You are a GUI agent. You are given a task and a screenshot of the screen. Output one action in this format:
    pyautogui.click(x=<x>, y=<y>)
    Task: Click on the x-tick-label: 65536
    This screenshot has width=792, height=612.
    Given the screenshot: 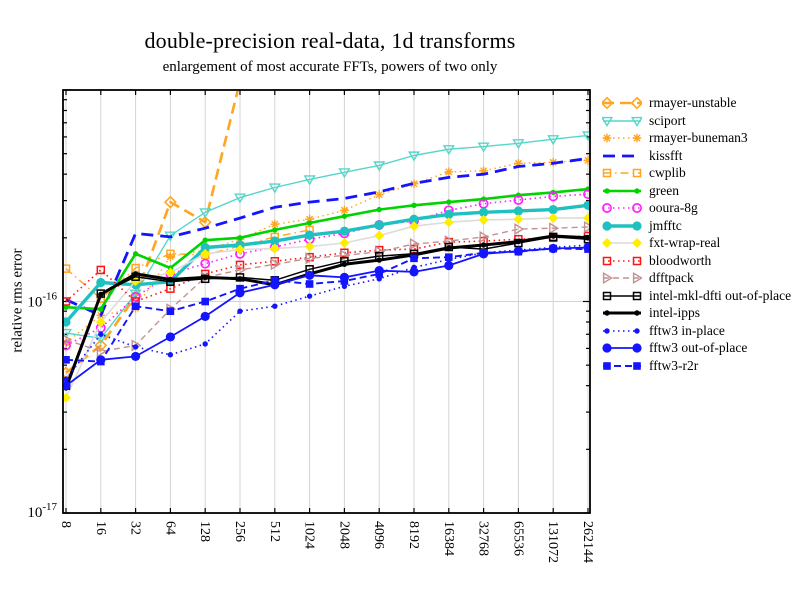 What is the action you would take?
    pyautogui.click(x=517, y=538)
    